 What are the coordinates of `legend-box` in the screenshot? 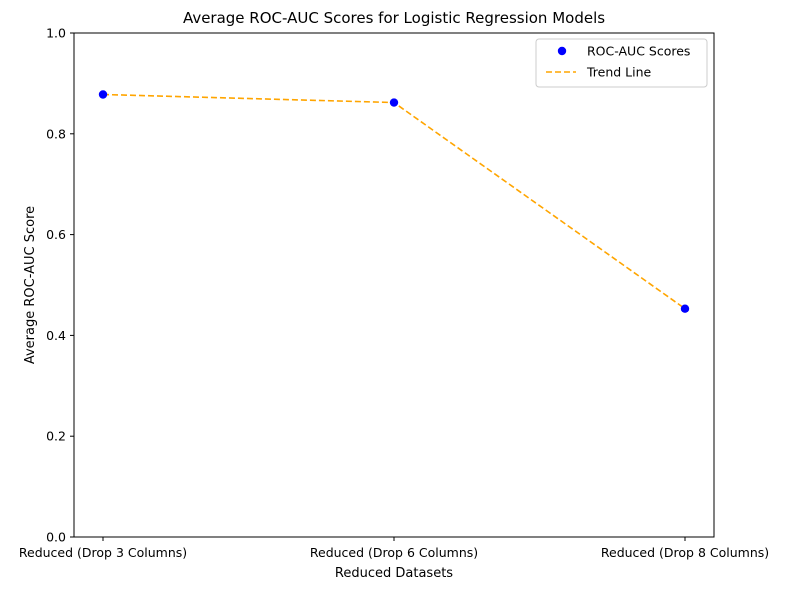 It's located at (621, 63).